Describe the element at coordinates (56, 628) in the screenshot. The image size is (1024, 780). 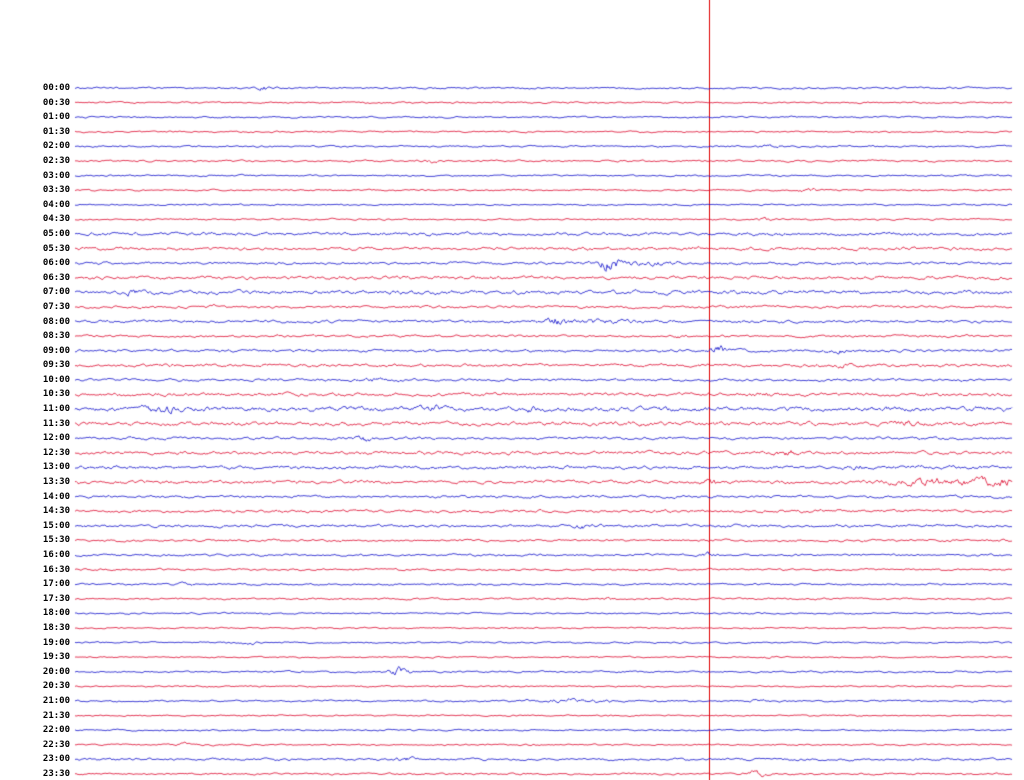
I see `row-time-label: 18:30` at that location.